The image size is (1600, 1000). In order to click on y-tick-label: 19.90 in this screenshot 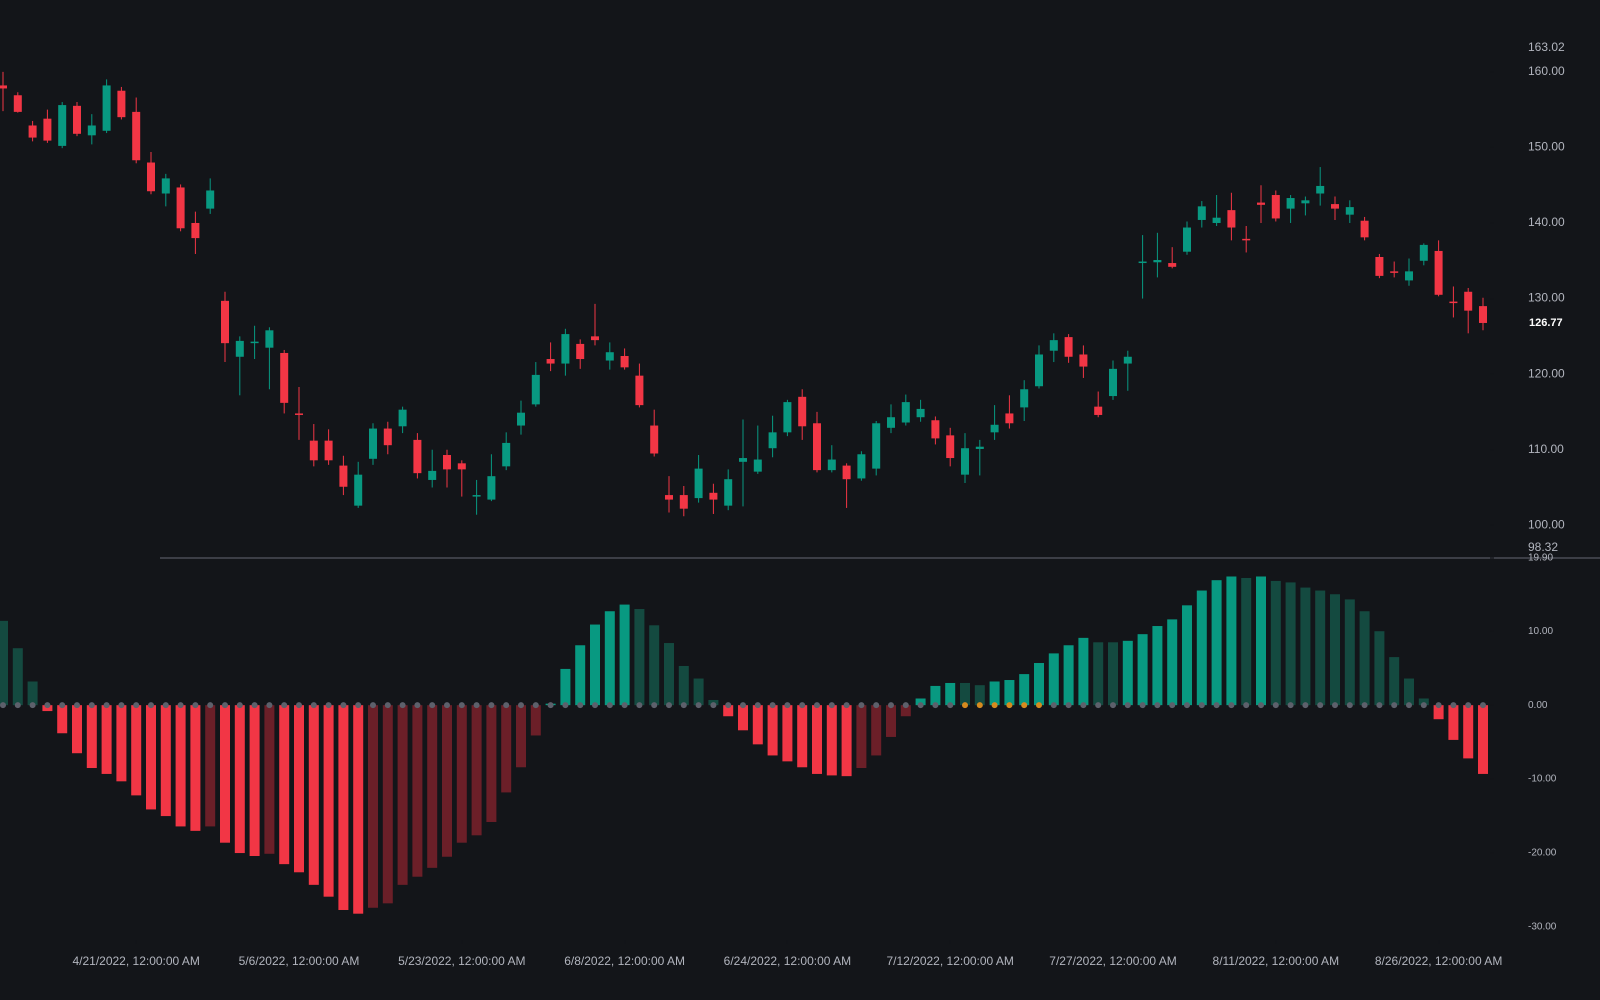, I will do `click(1540, 558)`.